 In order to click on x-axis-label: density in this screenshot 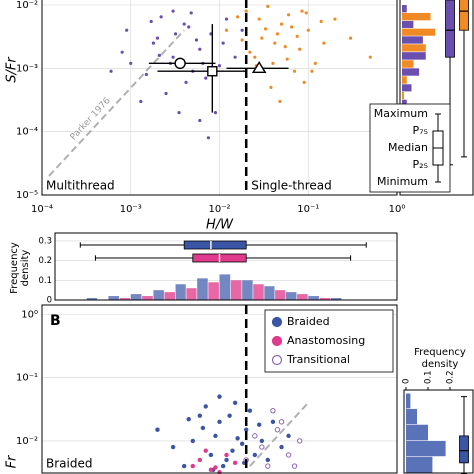, I will do `click(440, 364)`.